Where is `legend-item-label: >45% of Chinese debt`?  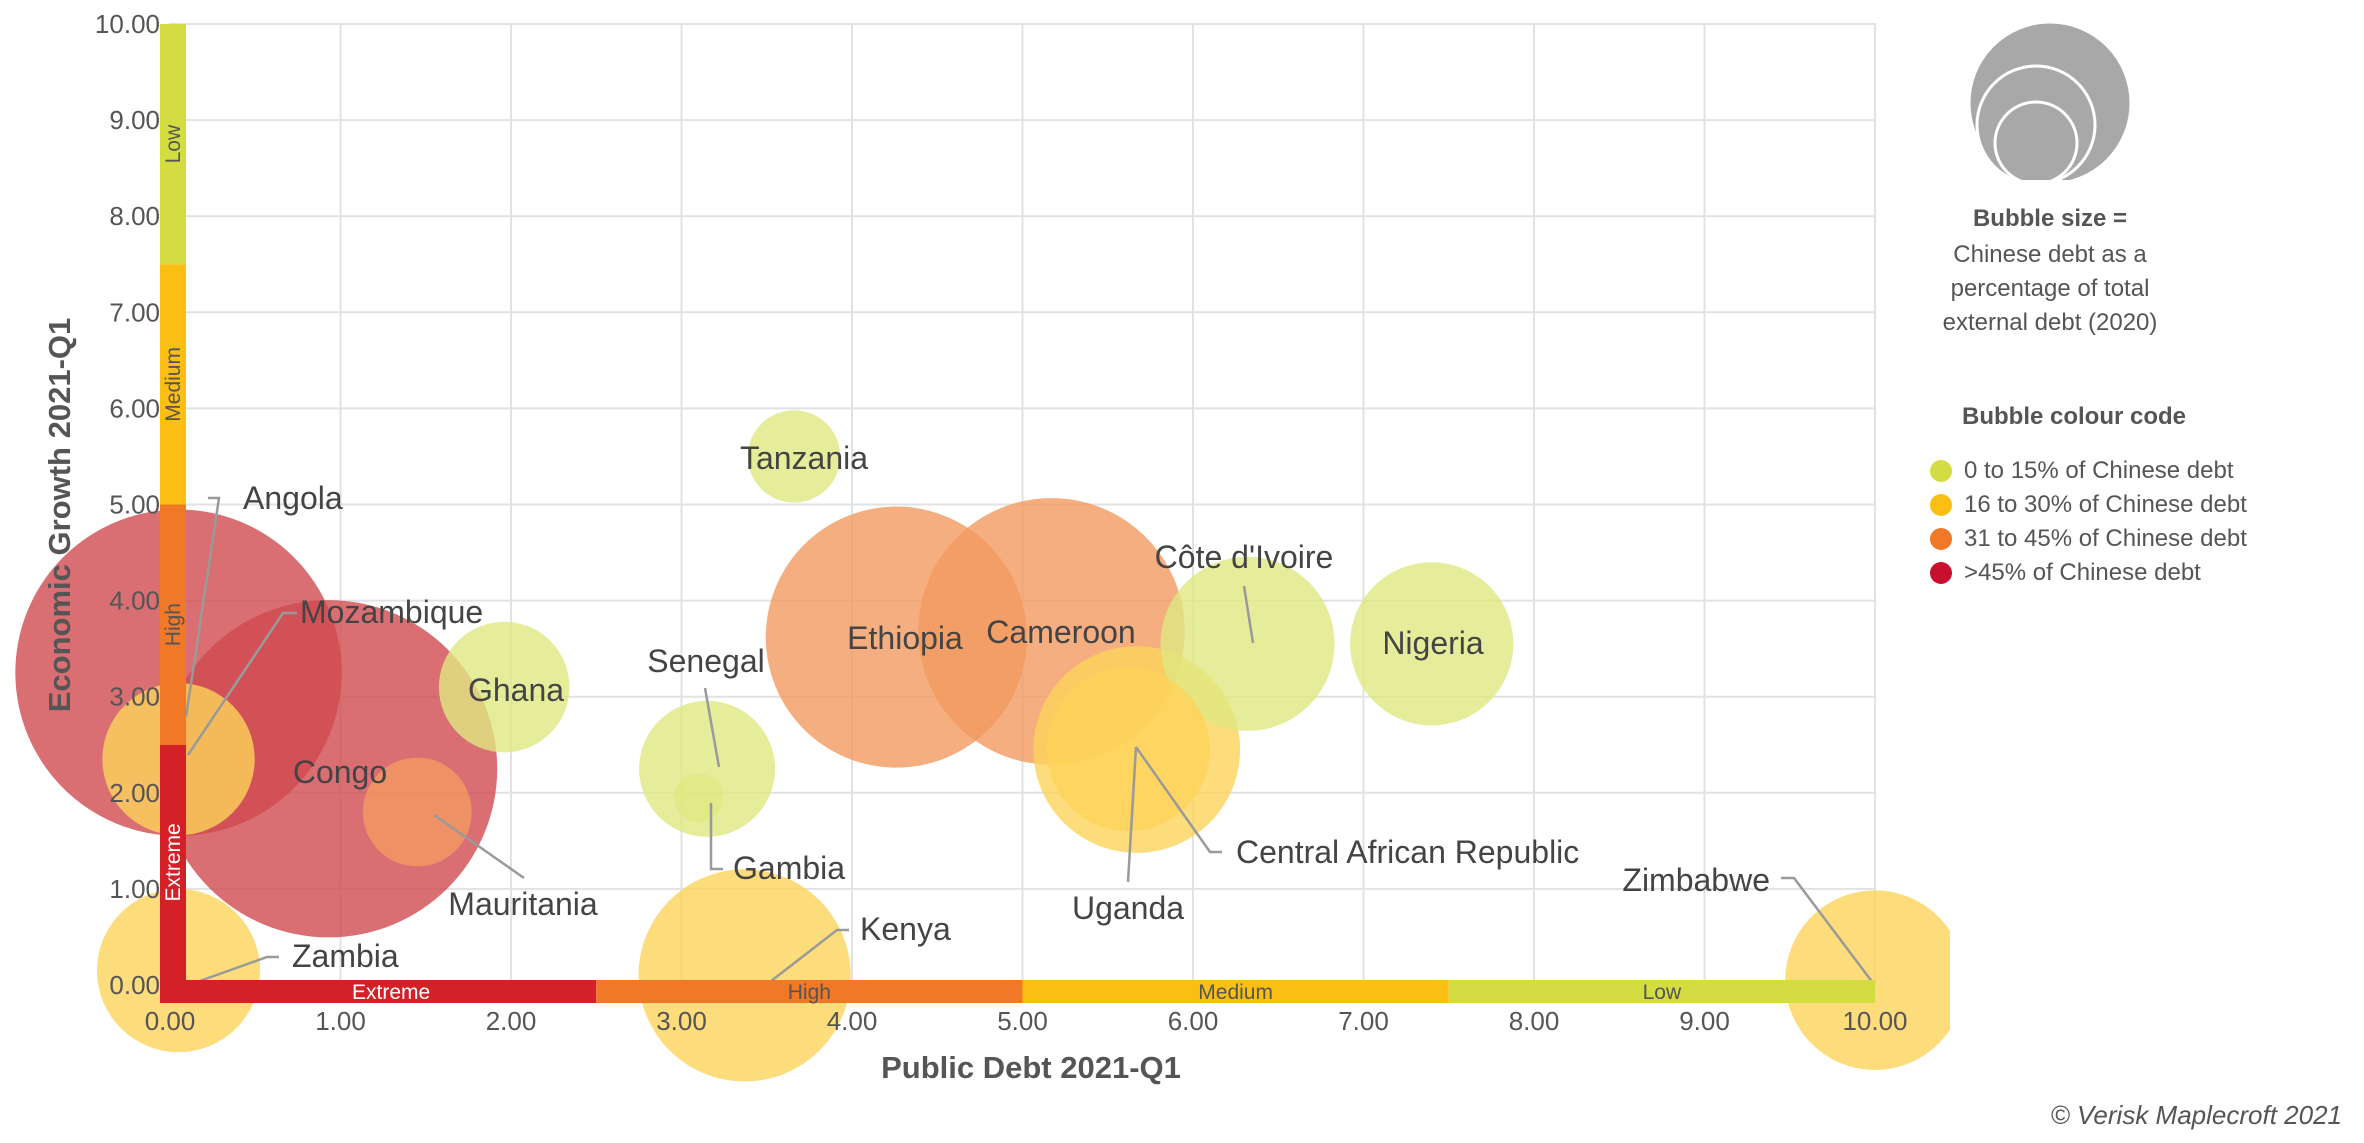
legend-item-label: >45% of Chinese debt is located at coordinates (2082, 572).